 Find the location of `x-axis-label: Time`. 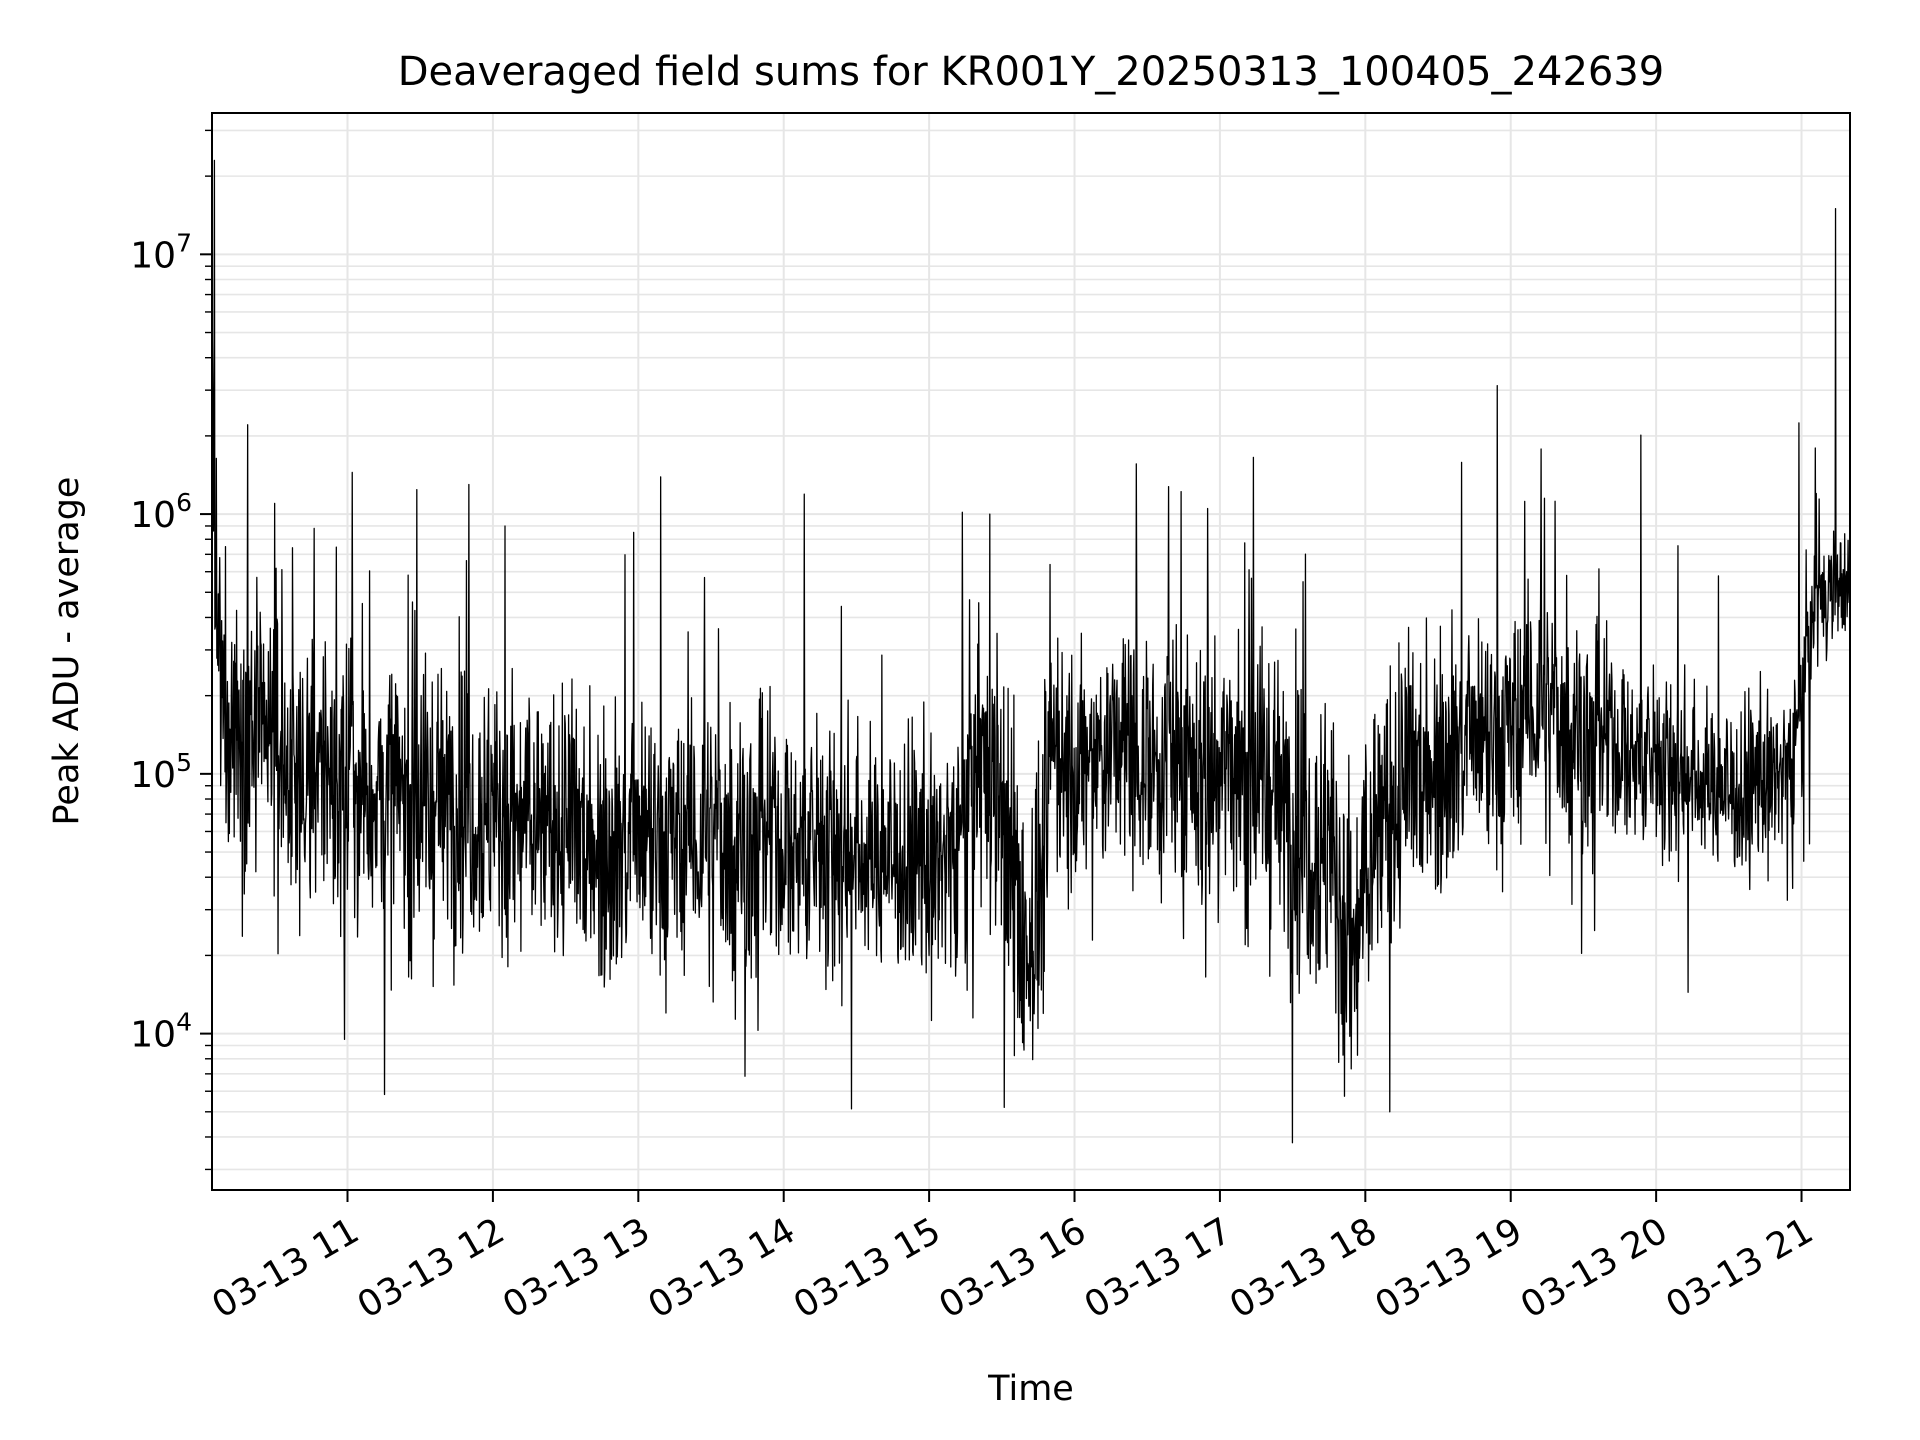

x-axis-label: Time is located at coordinates (1030, 1389).